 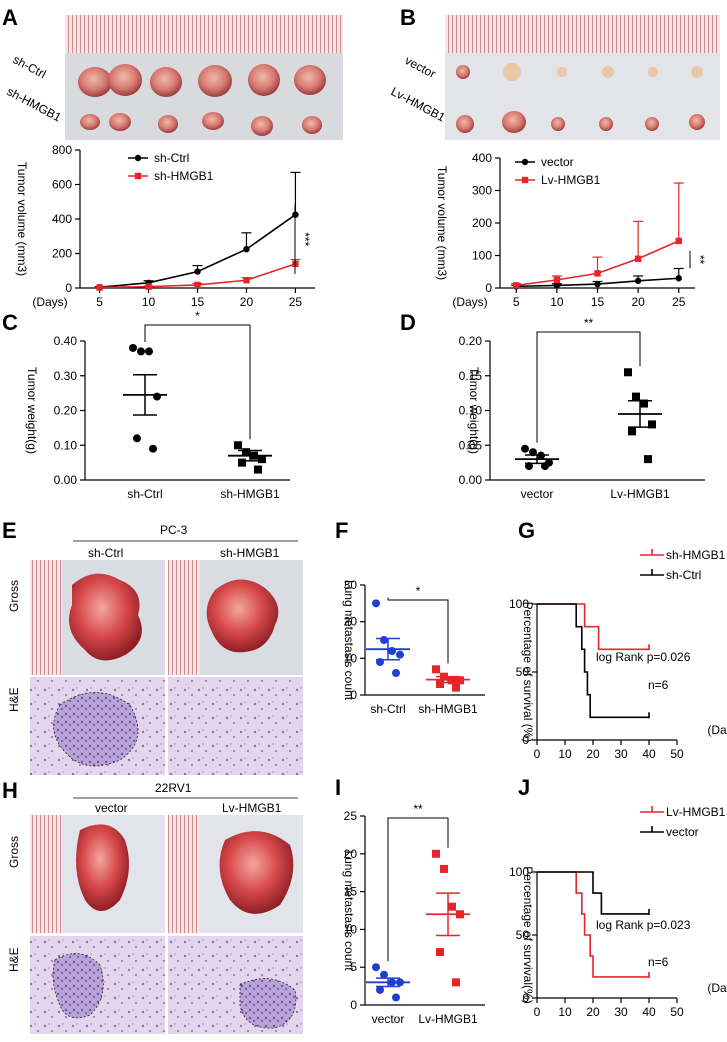 What do you see at coordinates (621, 1012) in the screenshot?
I see `x-tick-label-J: 30` at bounding box center [621, 1012].